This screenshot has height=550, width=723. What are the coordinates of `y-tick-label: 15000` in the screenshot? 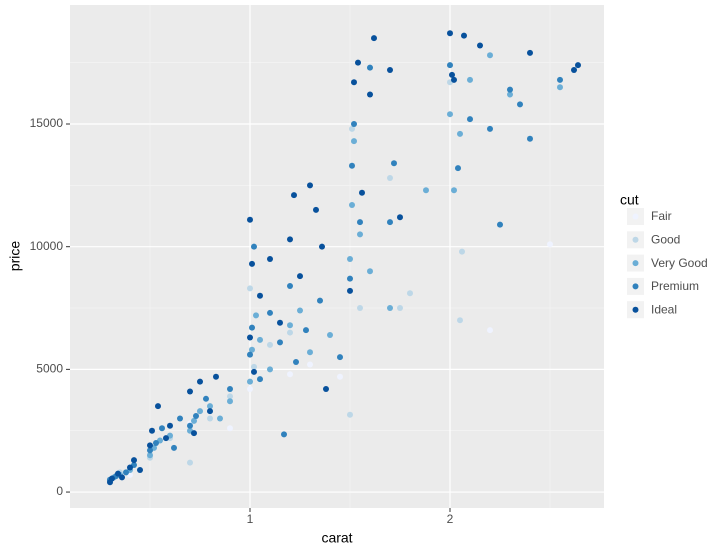 It's located at (47, 123).